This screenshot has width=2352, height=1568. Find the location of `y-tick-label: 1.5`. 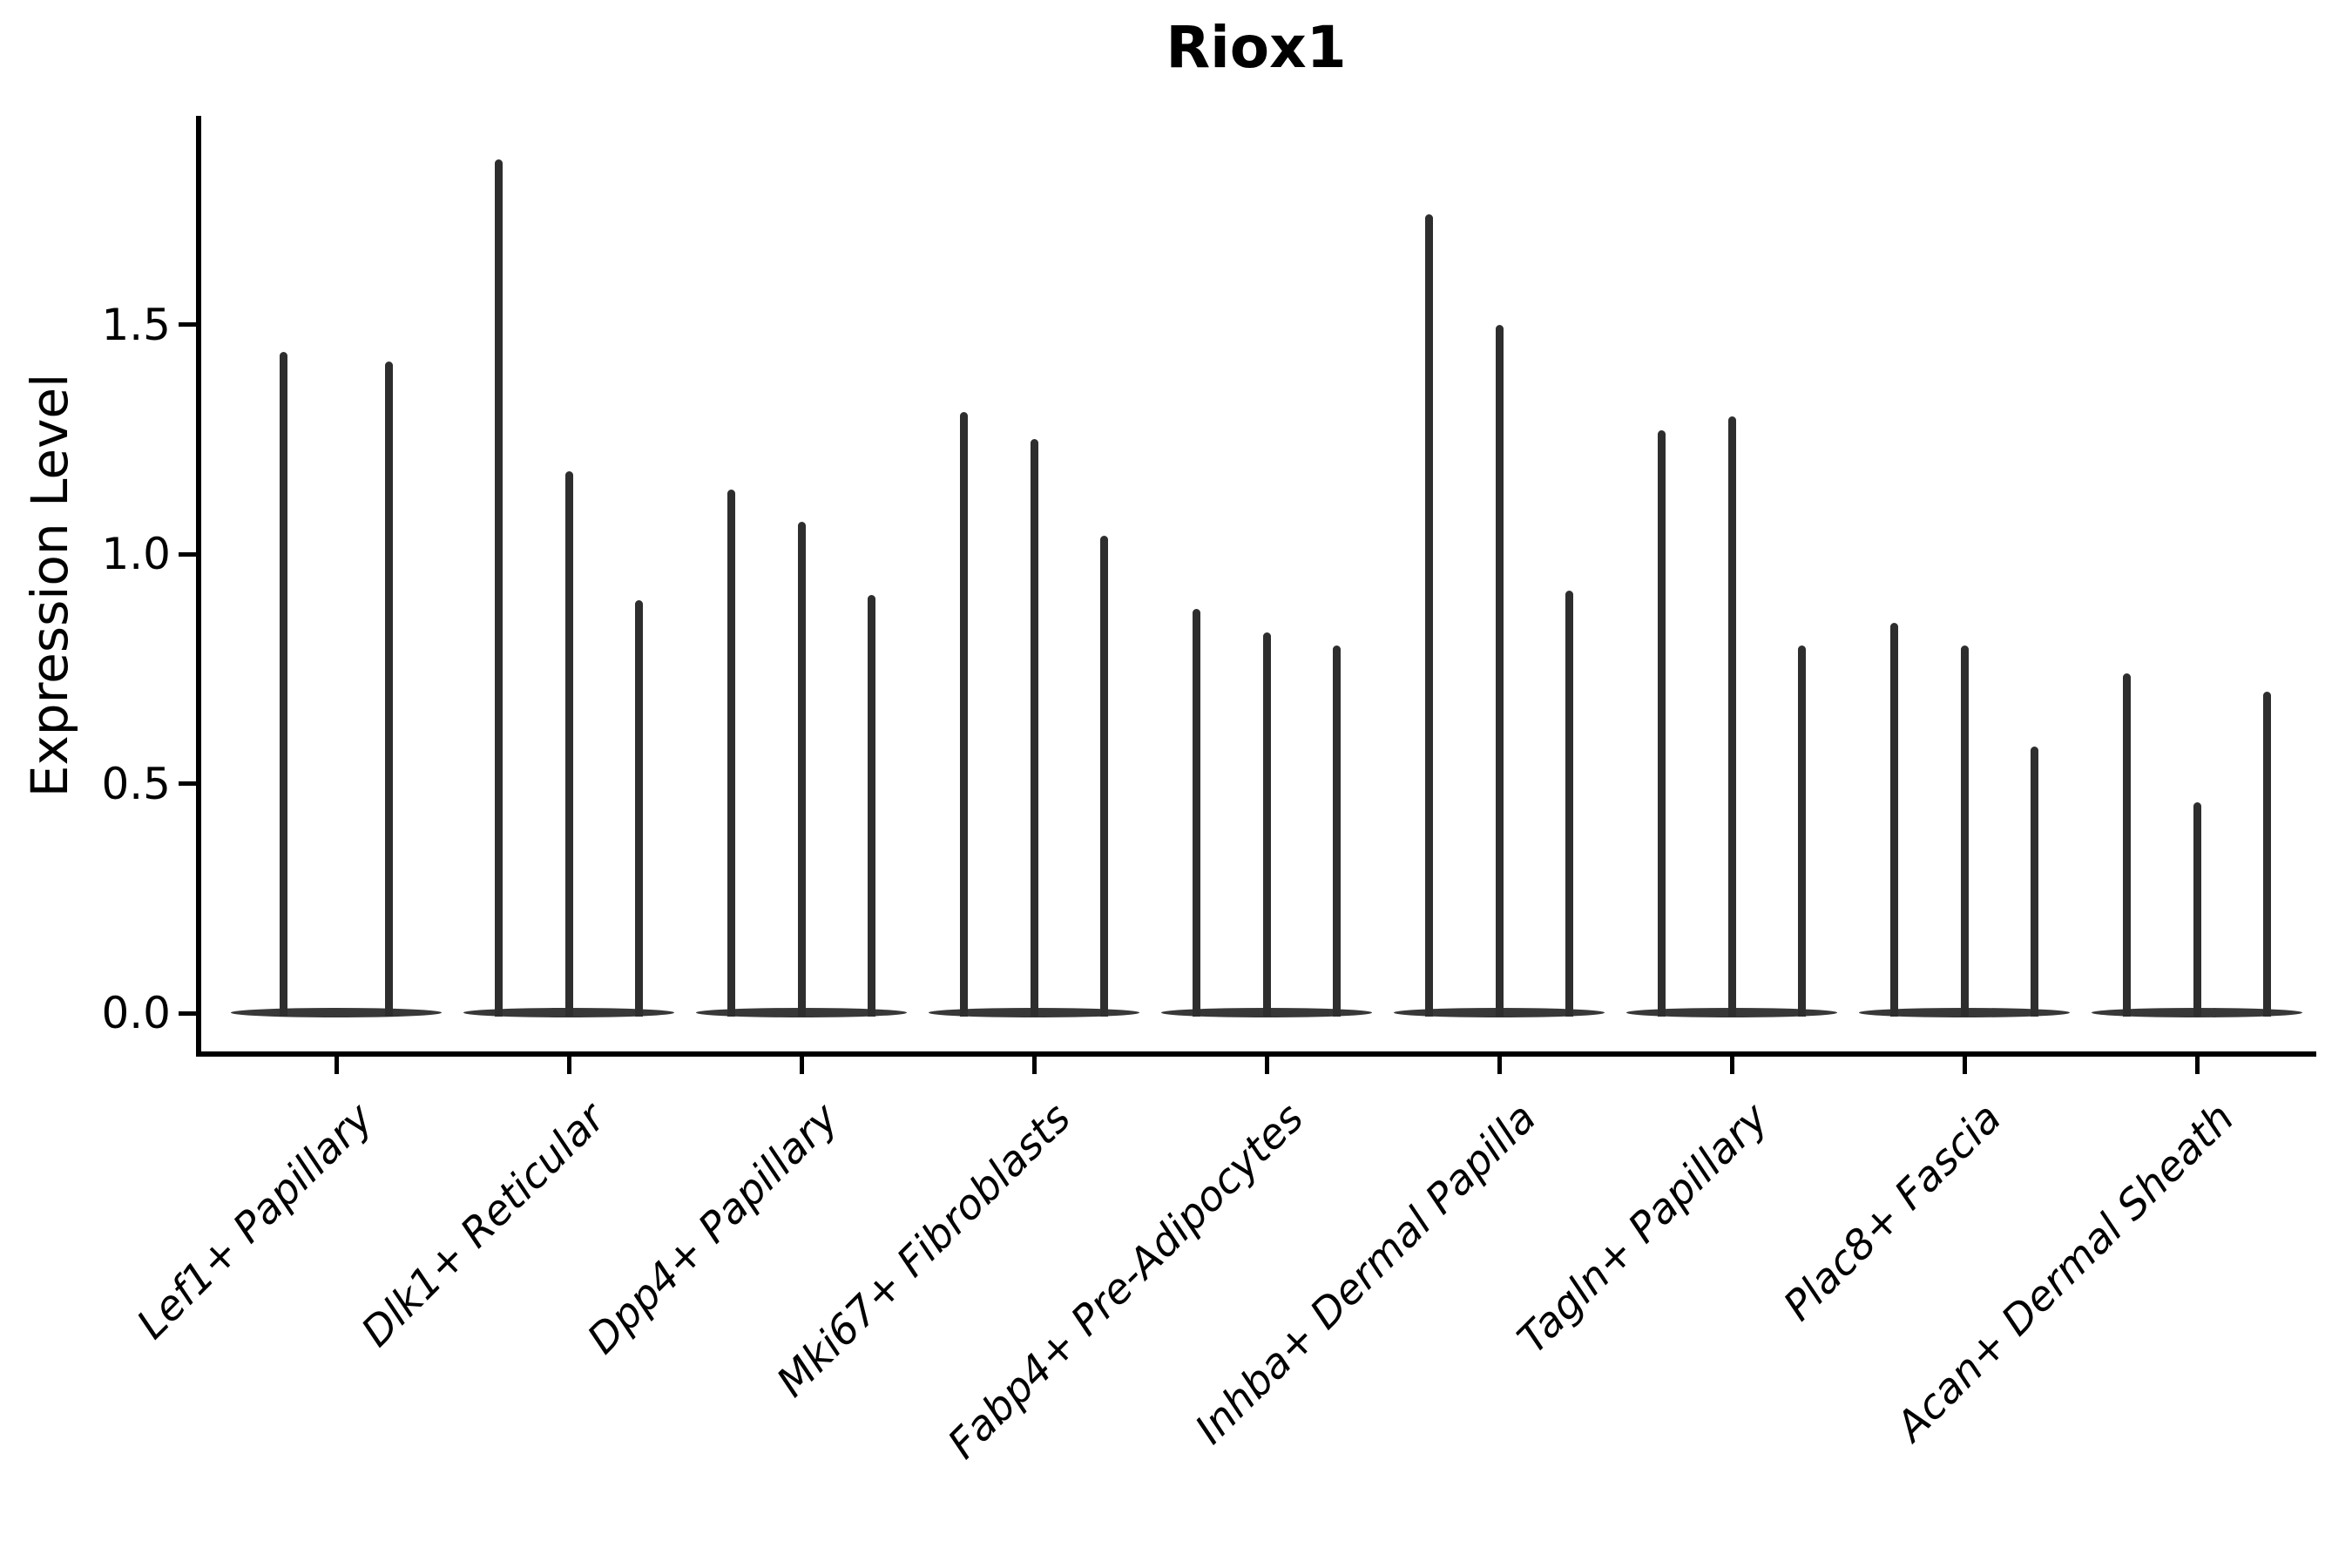

y-tick-label: 1.5 is located at coordinates (136, 324).